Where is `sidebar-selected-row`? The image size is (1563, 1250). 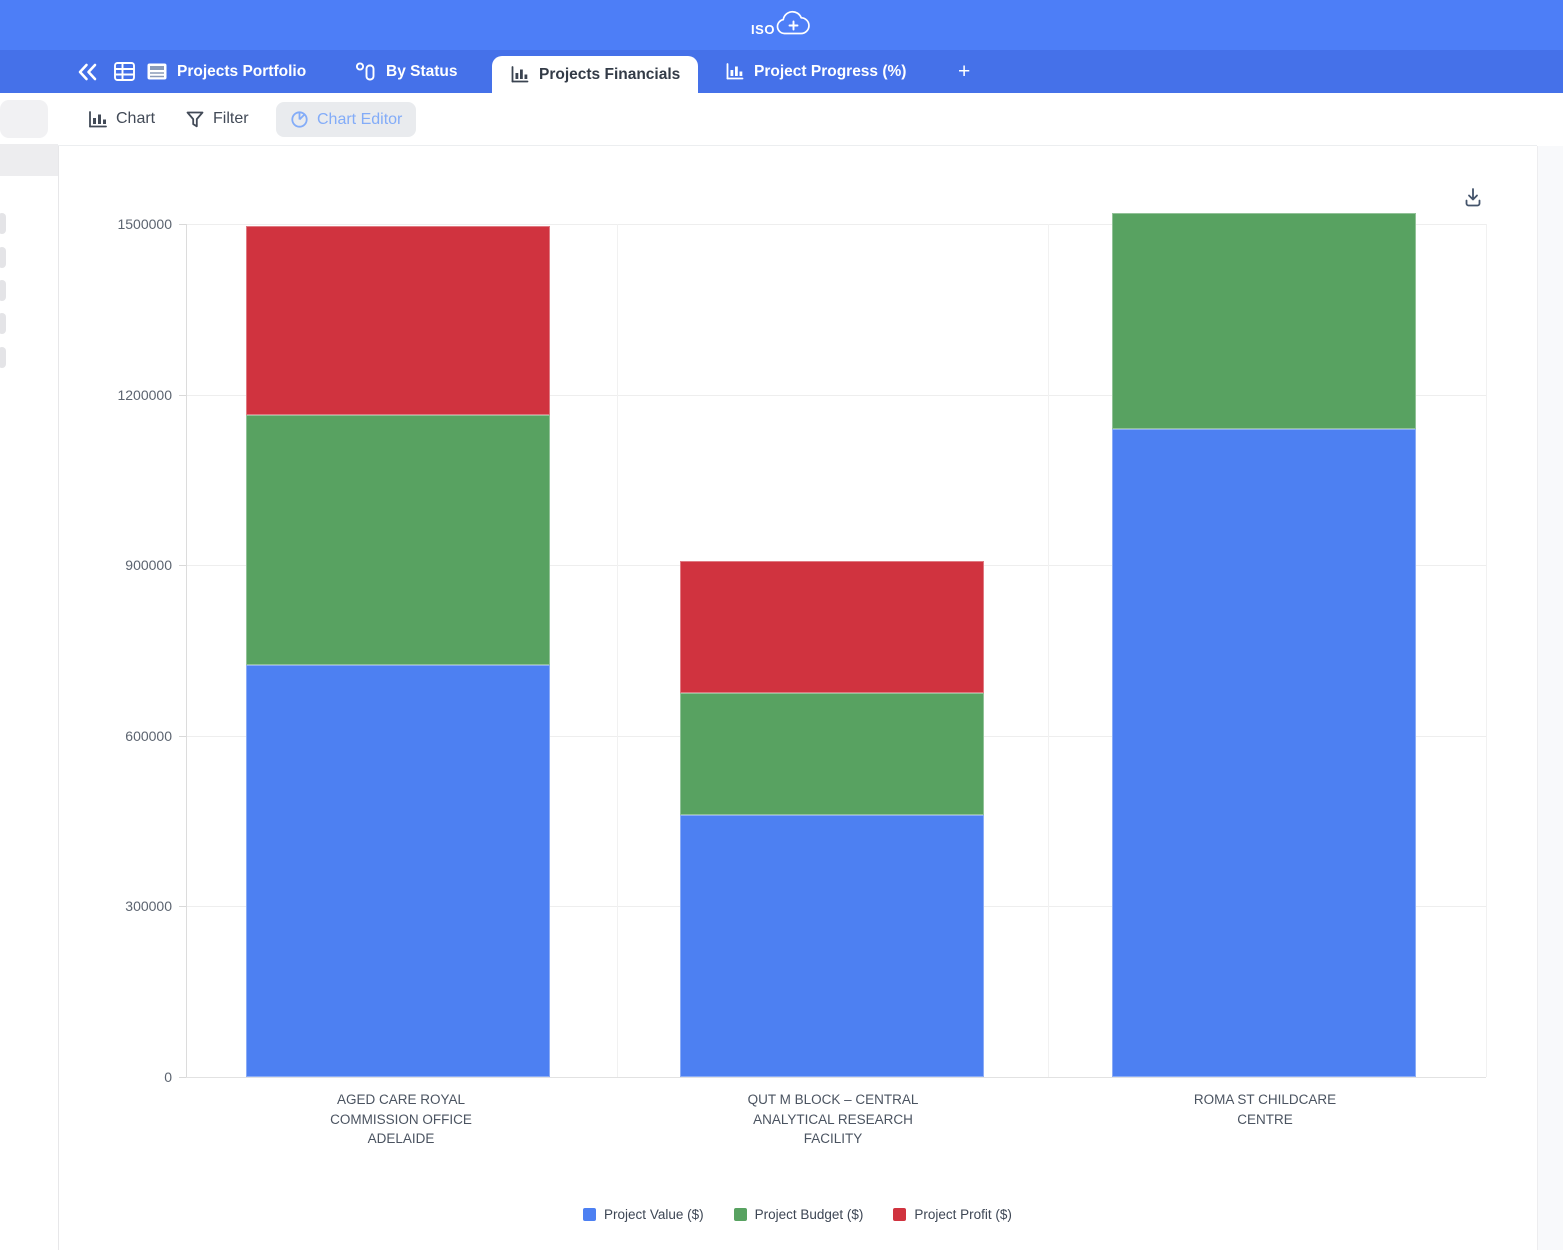
sidebar-selected-row is located at coordinates (29, 160).